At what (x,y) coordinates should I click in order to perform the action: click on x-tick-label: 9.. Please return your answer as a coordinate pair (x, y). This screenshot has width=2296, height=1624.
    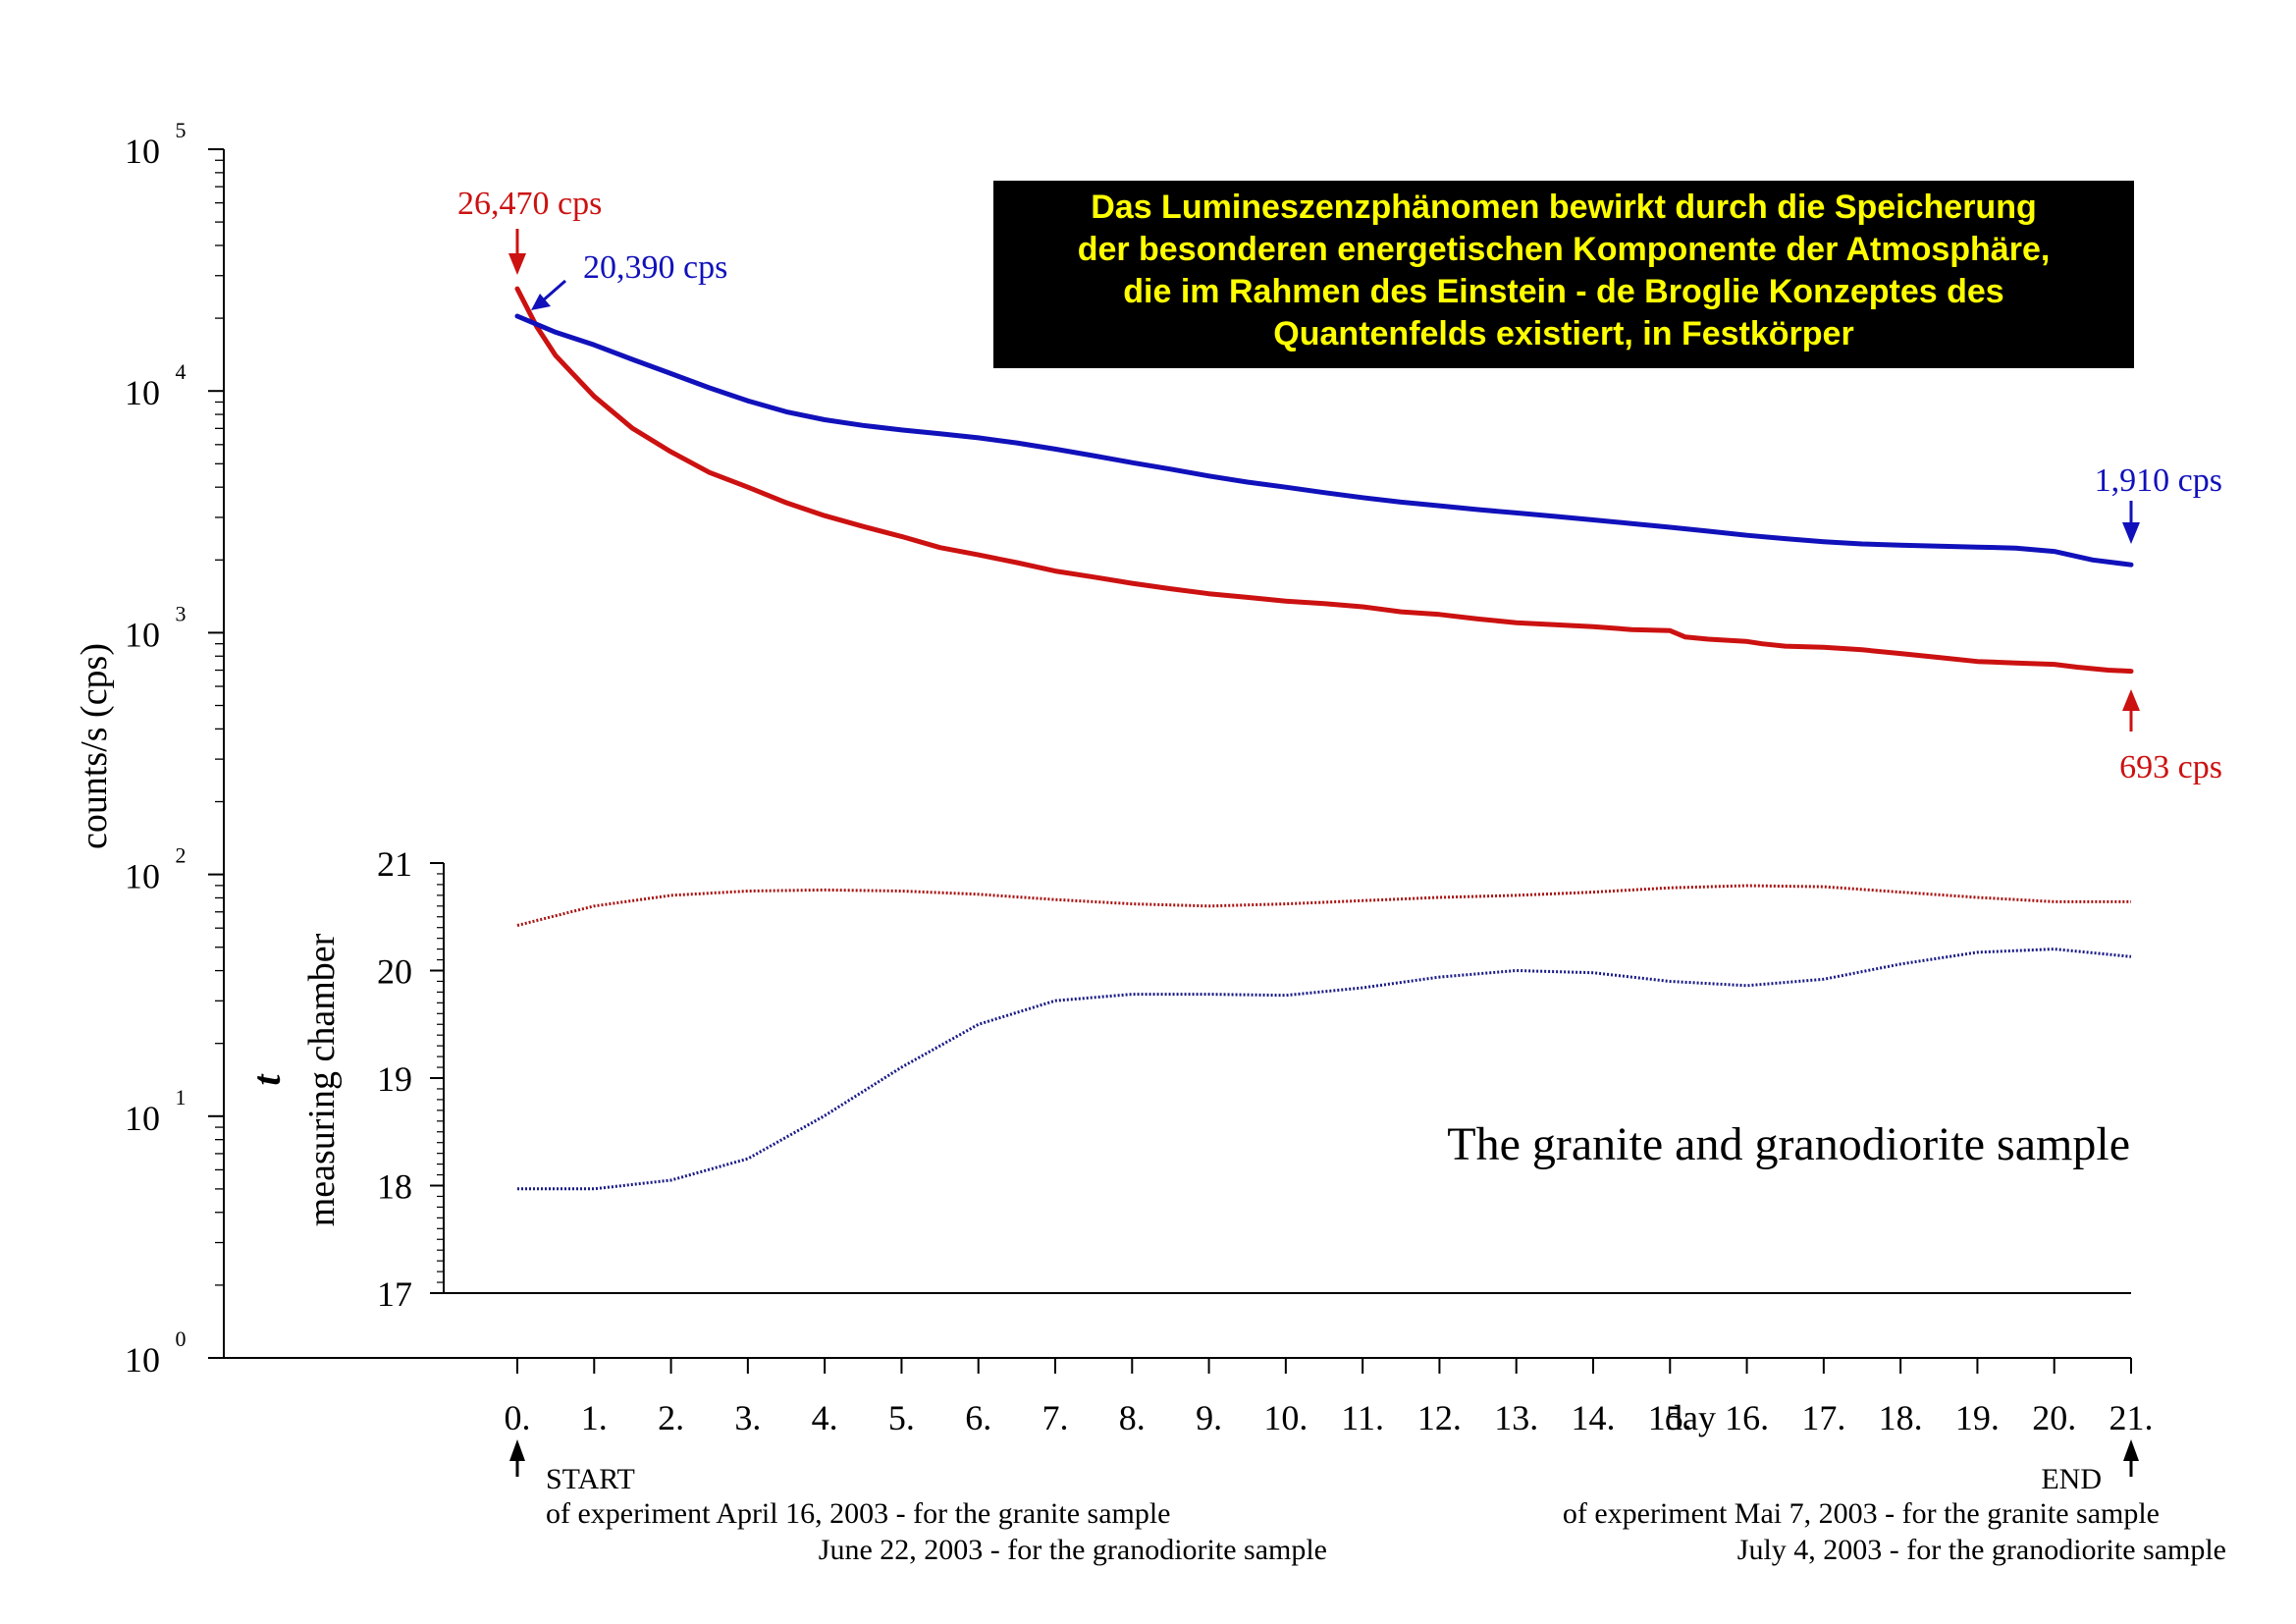
    Looking at the image, I should click on (1209, 1417).